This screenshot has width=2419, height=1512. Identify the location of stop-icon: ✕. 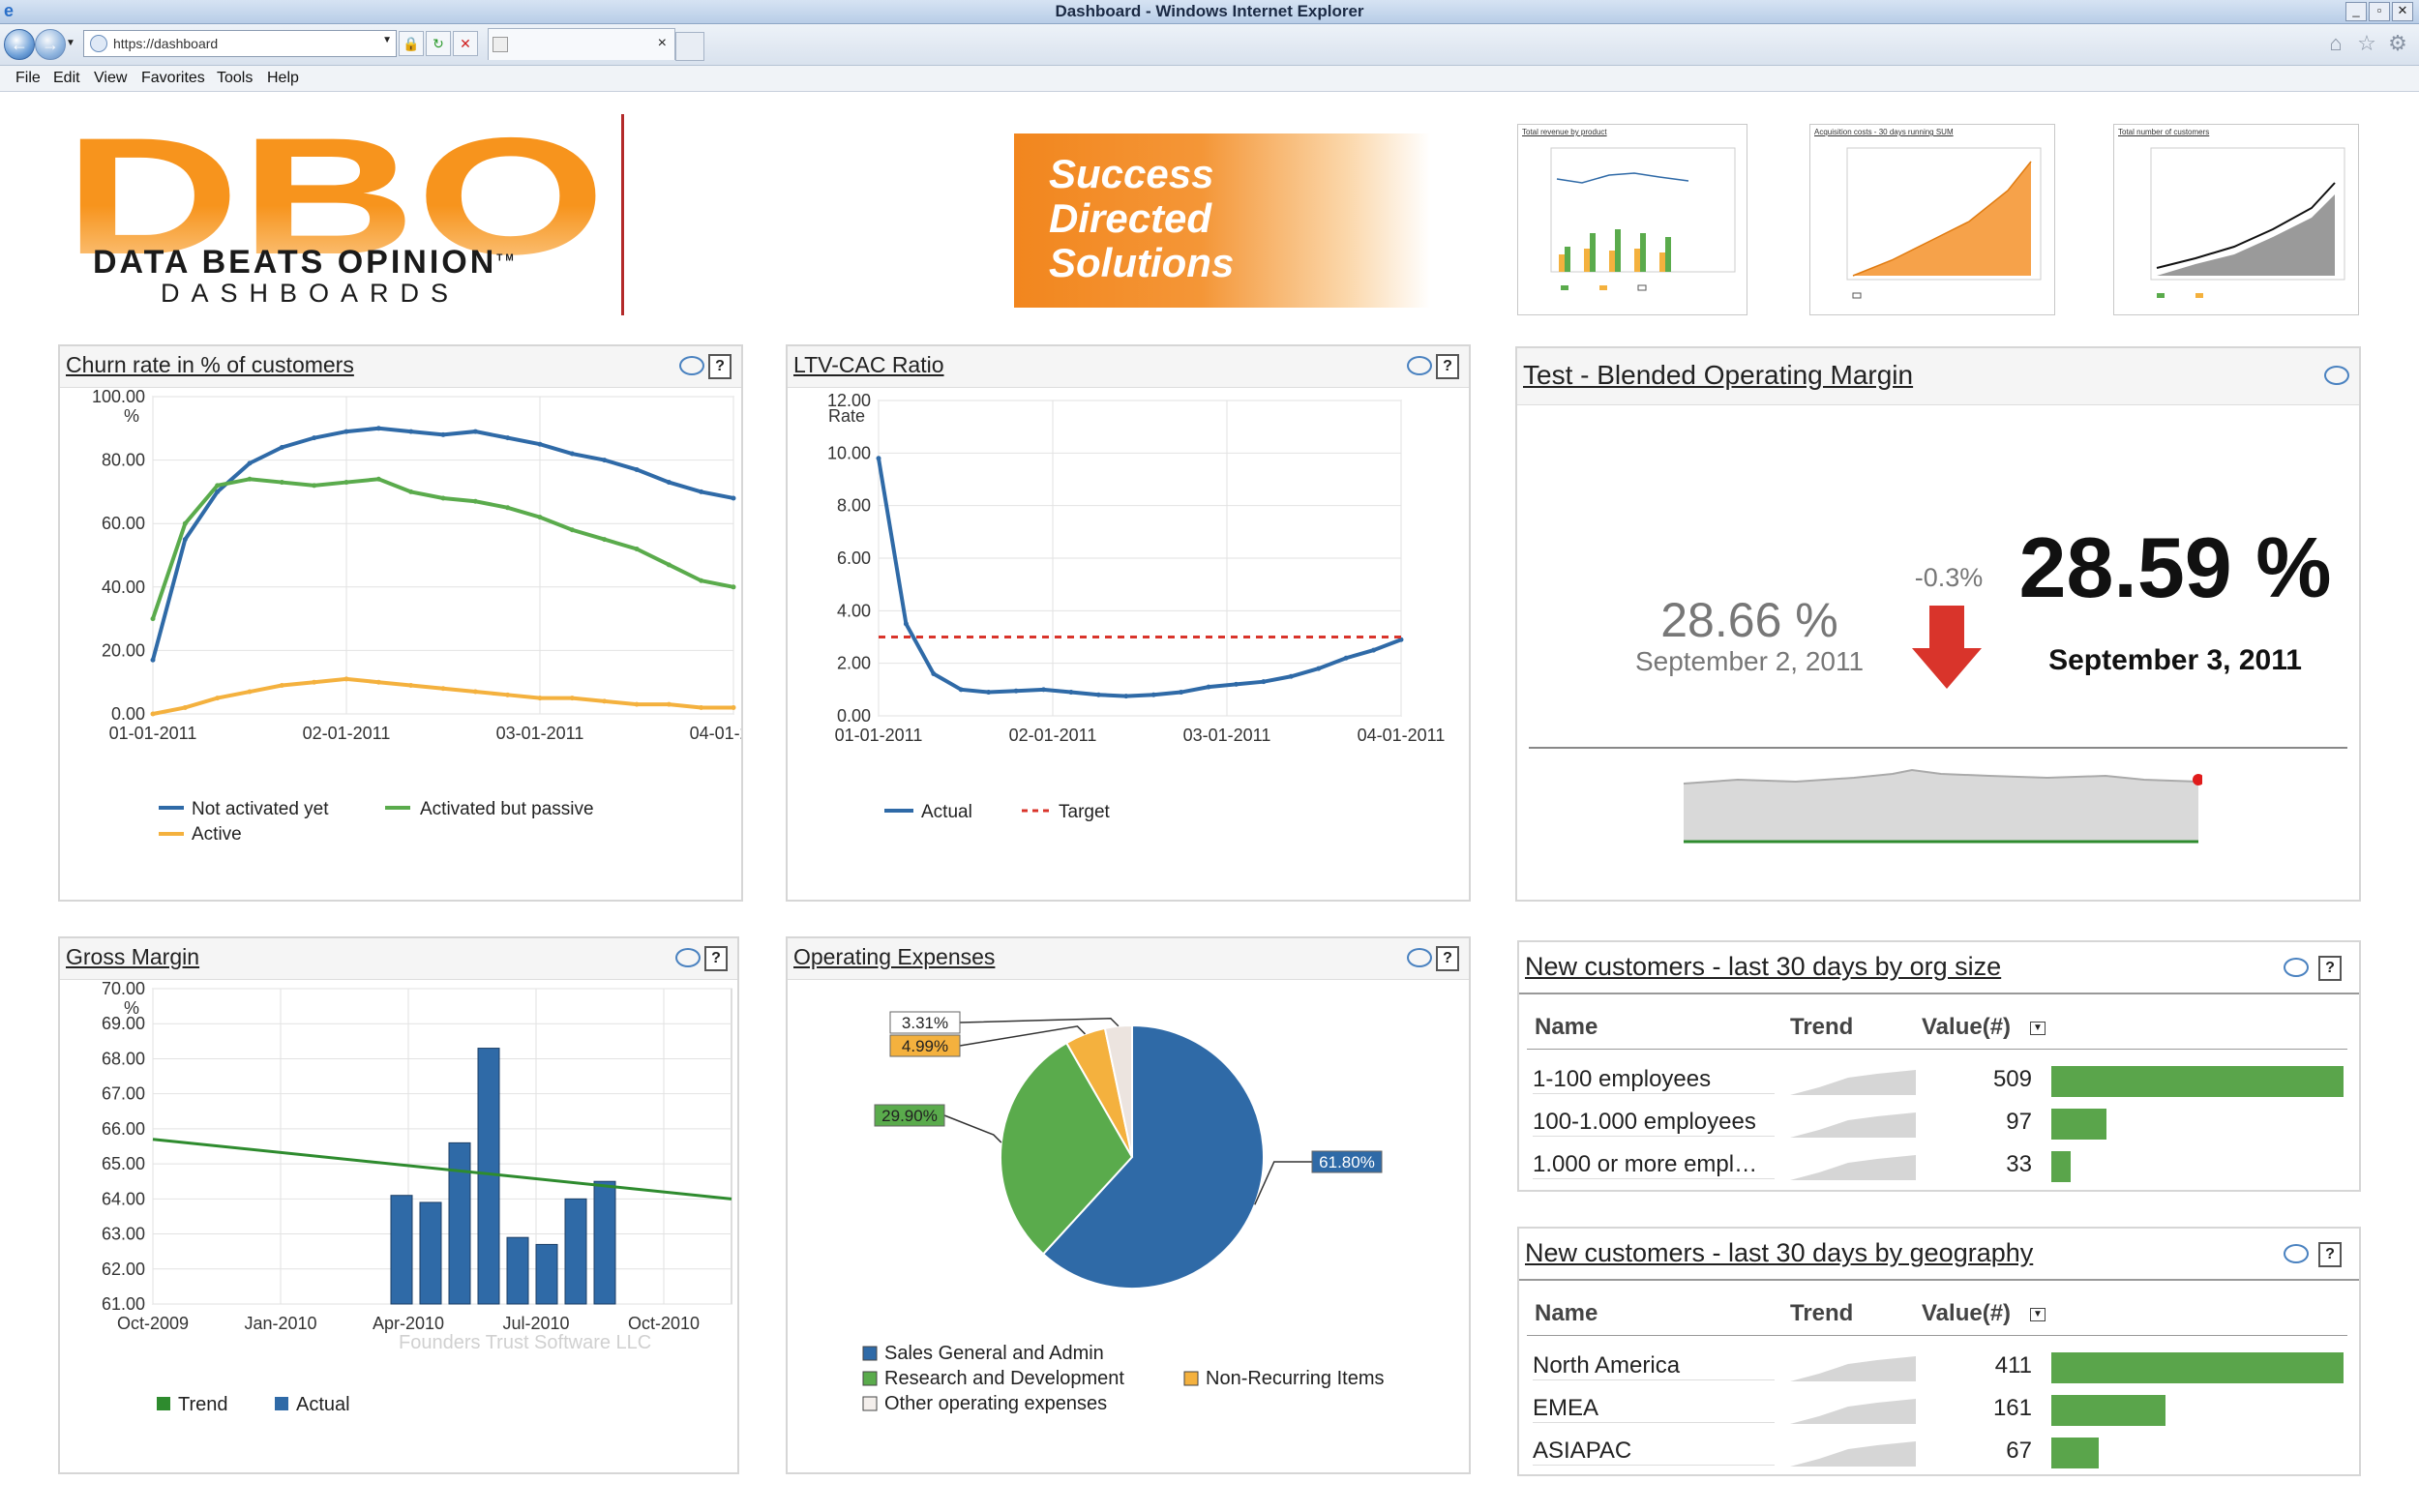
(466, 44).